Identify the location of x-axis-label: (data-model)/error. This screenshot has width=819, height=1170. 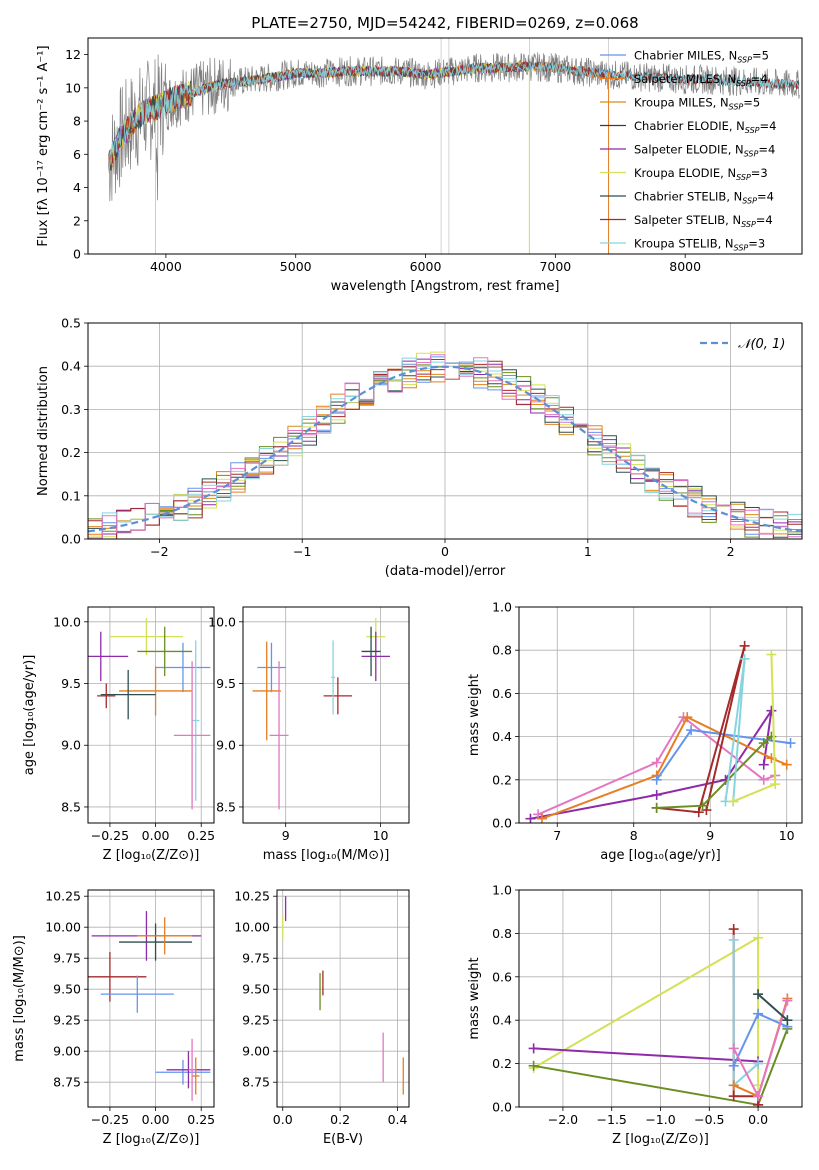
(445, 571).